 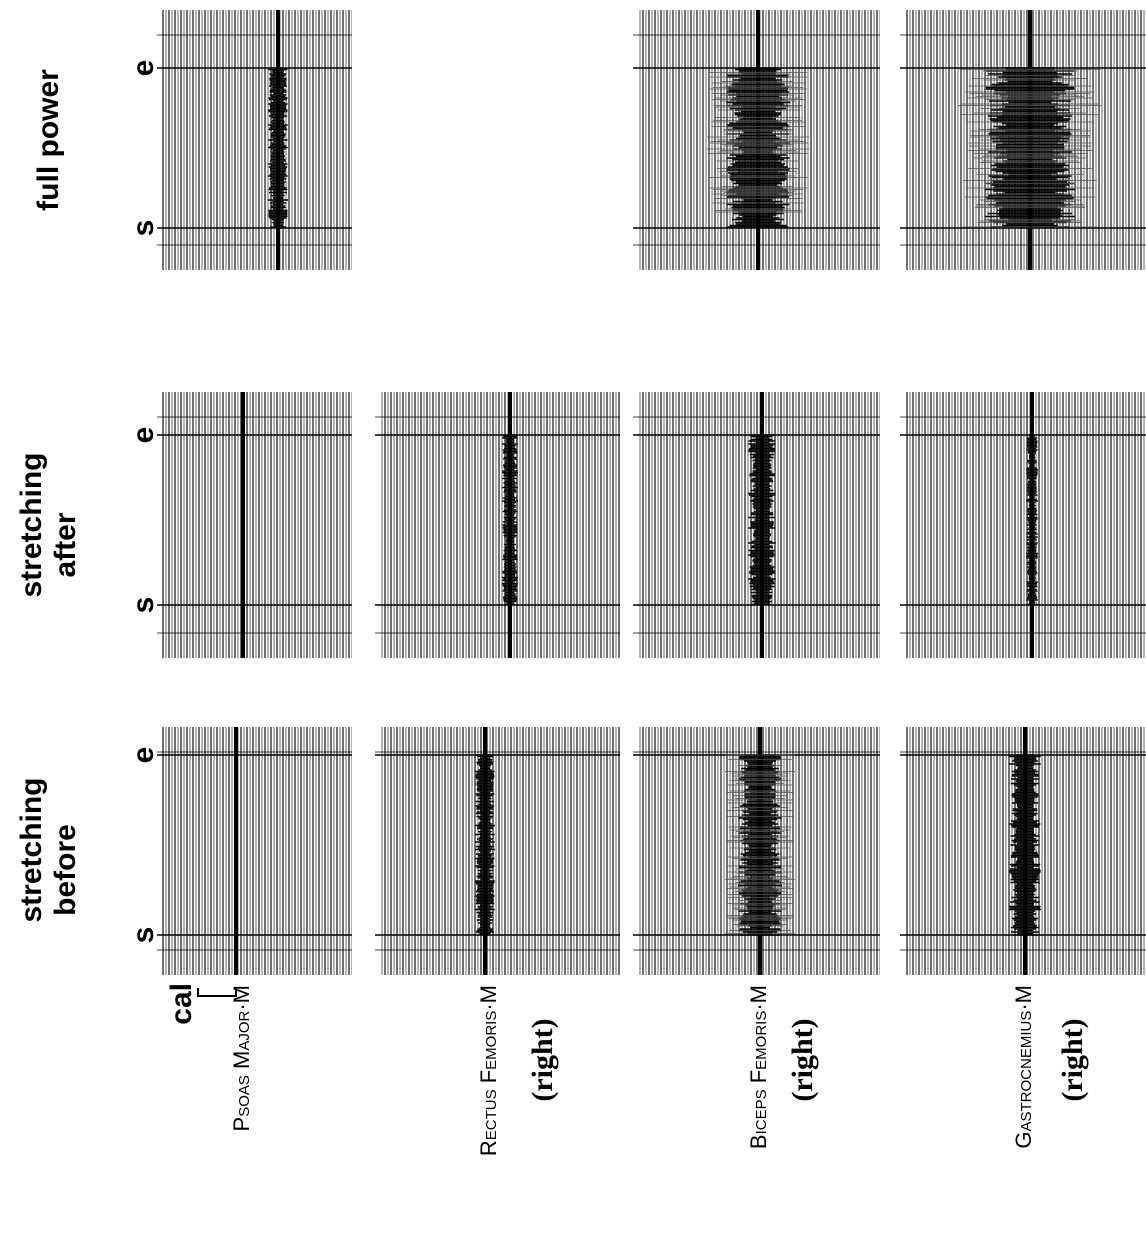 I want to click on row-label: after, so click(x=65, y=544).